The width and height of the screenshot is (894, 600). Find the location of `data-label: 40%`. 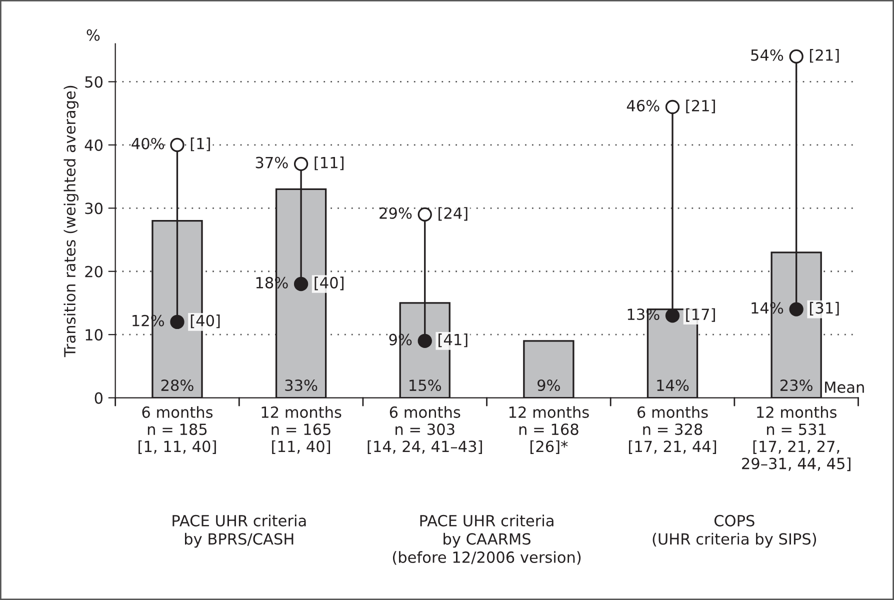

data-label: 40% is located at coordinates (148, 144).